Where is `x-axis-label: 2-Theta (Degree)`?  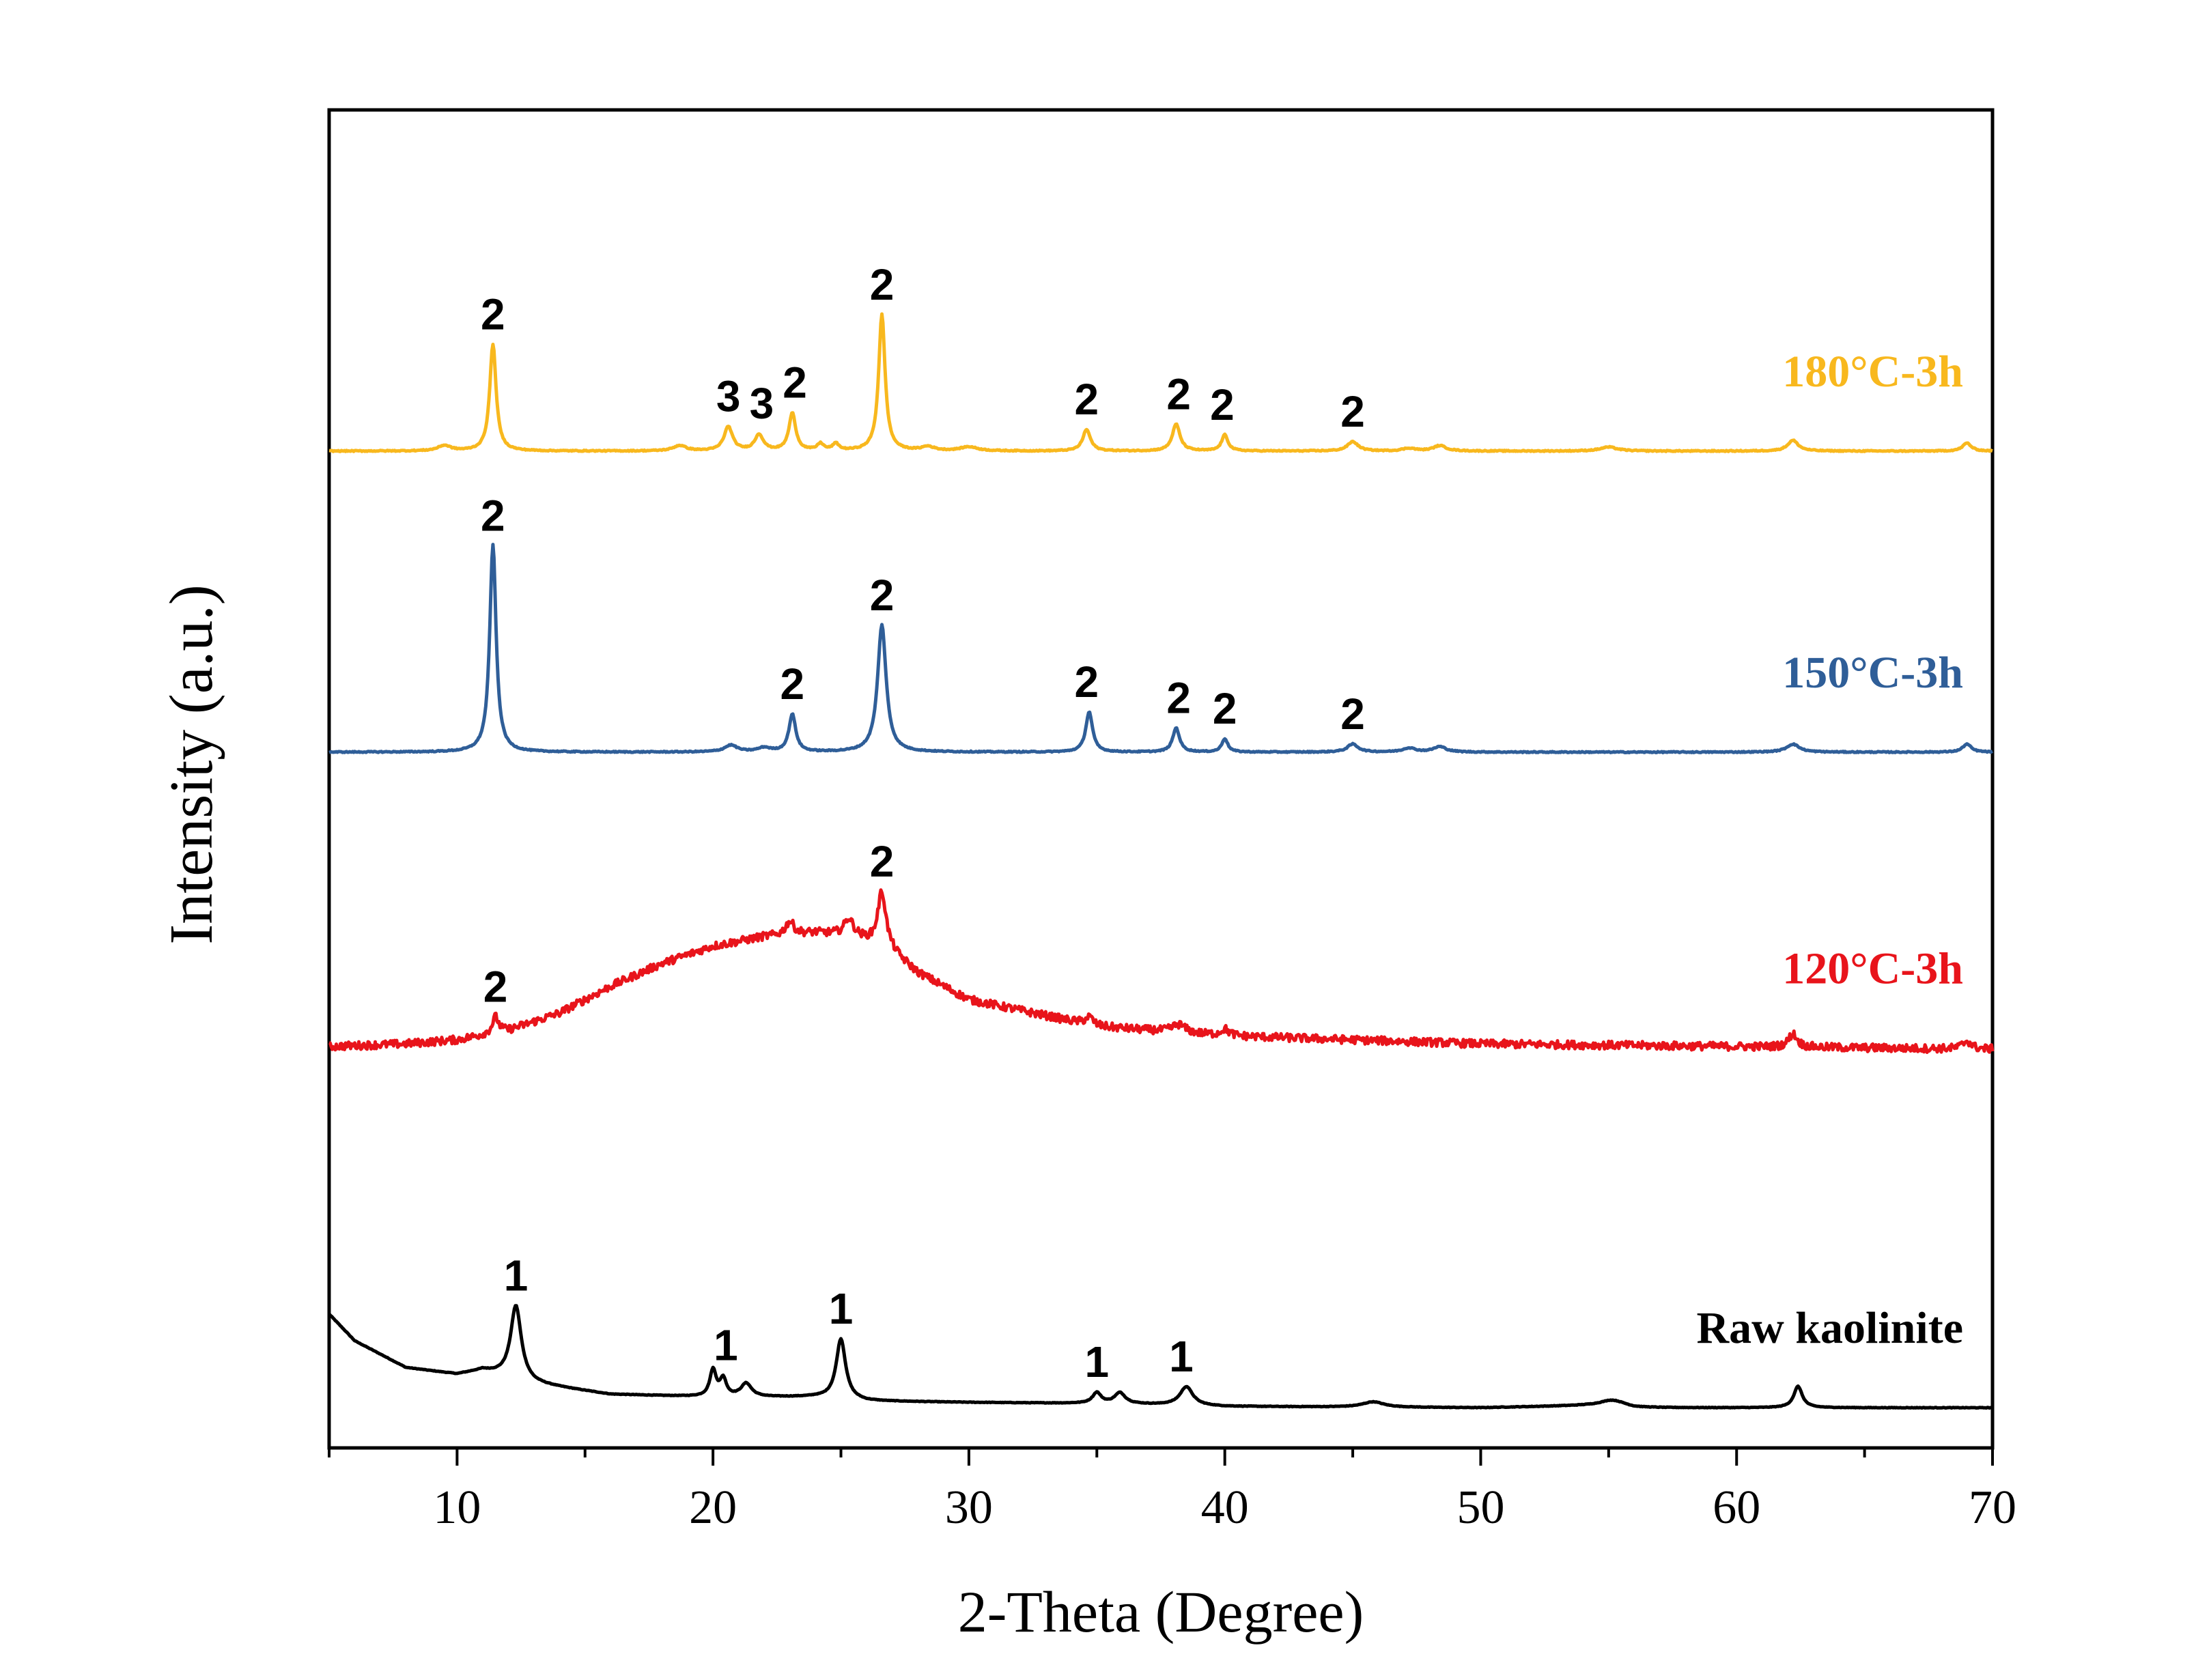
x-axis-label: 2-Theta (Degree) is located at coordinates (1161, 1612).